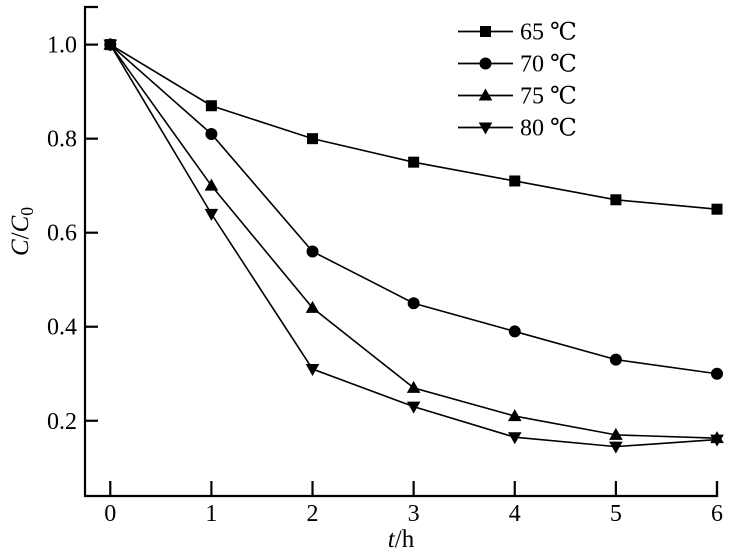 The height and width of the screenshot is (559, 733). I want to click on x-tick-label: 5, so click(616, 514).